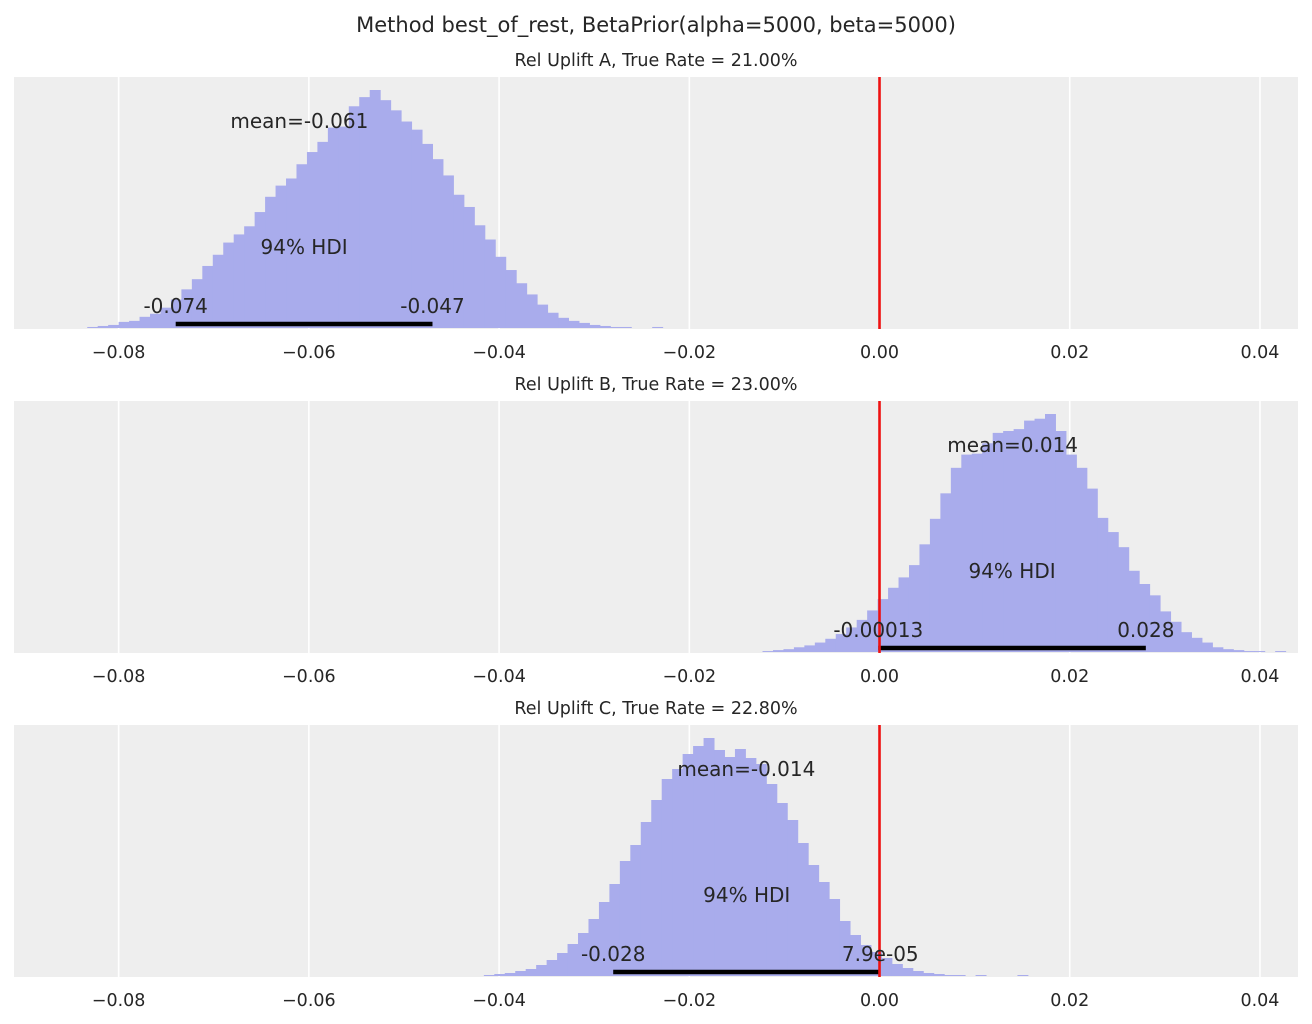 The height and width of the screenshot is (1024, 1312). I want to click on hdi-label: 94% HDI, so click(304, 247).